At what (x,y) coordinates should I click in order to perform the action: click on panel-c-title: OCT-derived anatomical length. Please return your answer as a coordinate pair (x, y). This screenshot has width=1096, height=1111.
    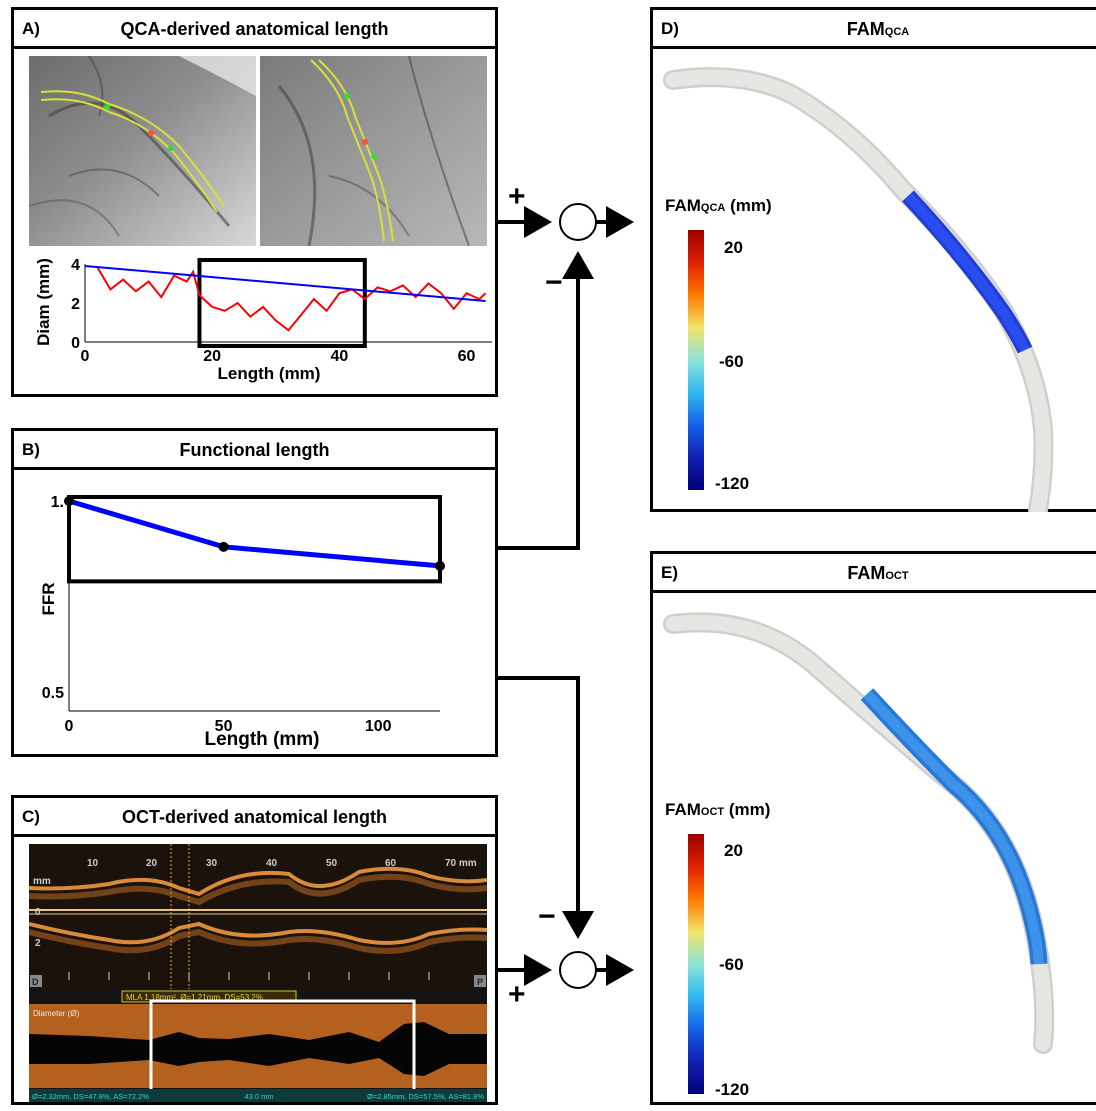
    Looking at the image, I should click on (254, 817).